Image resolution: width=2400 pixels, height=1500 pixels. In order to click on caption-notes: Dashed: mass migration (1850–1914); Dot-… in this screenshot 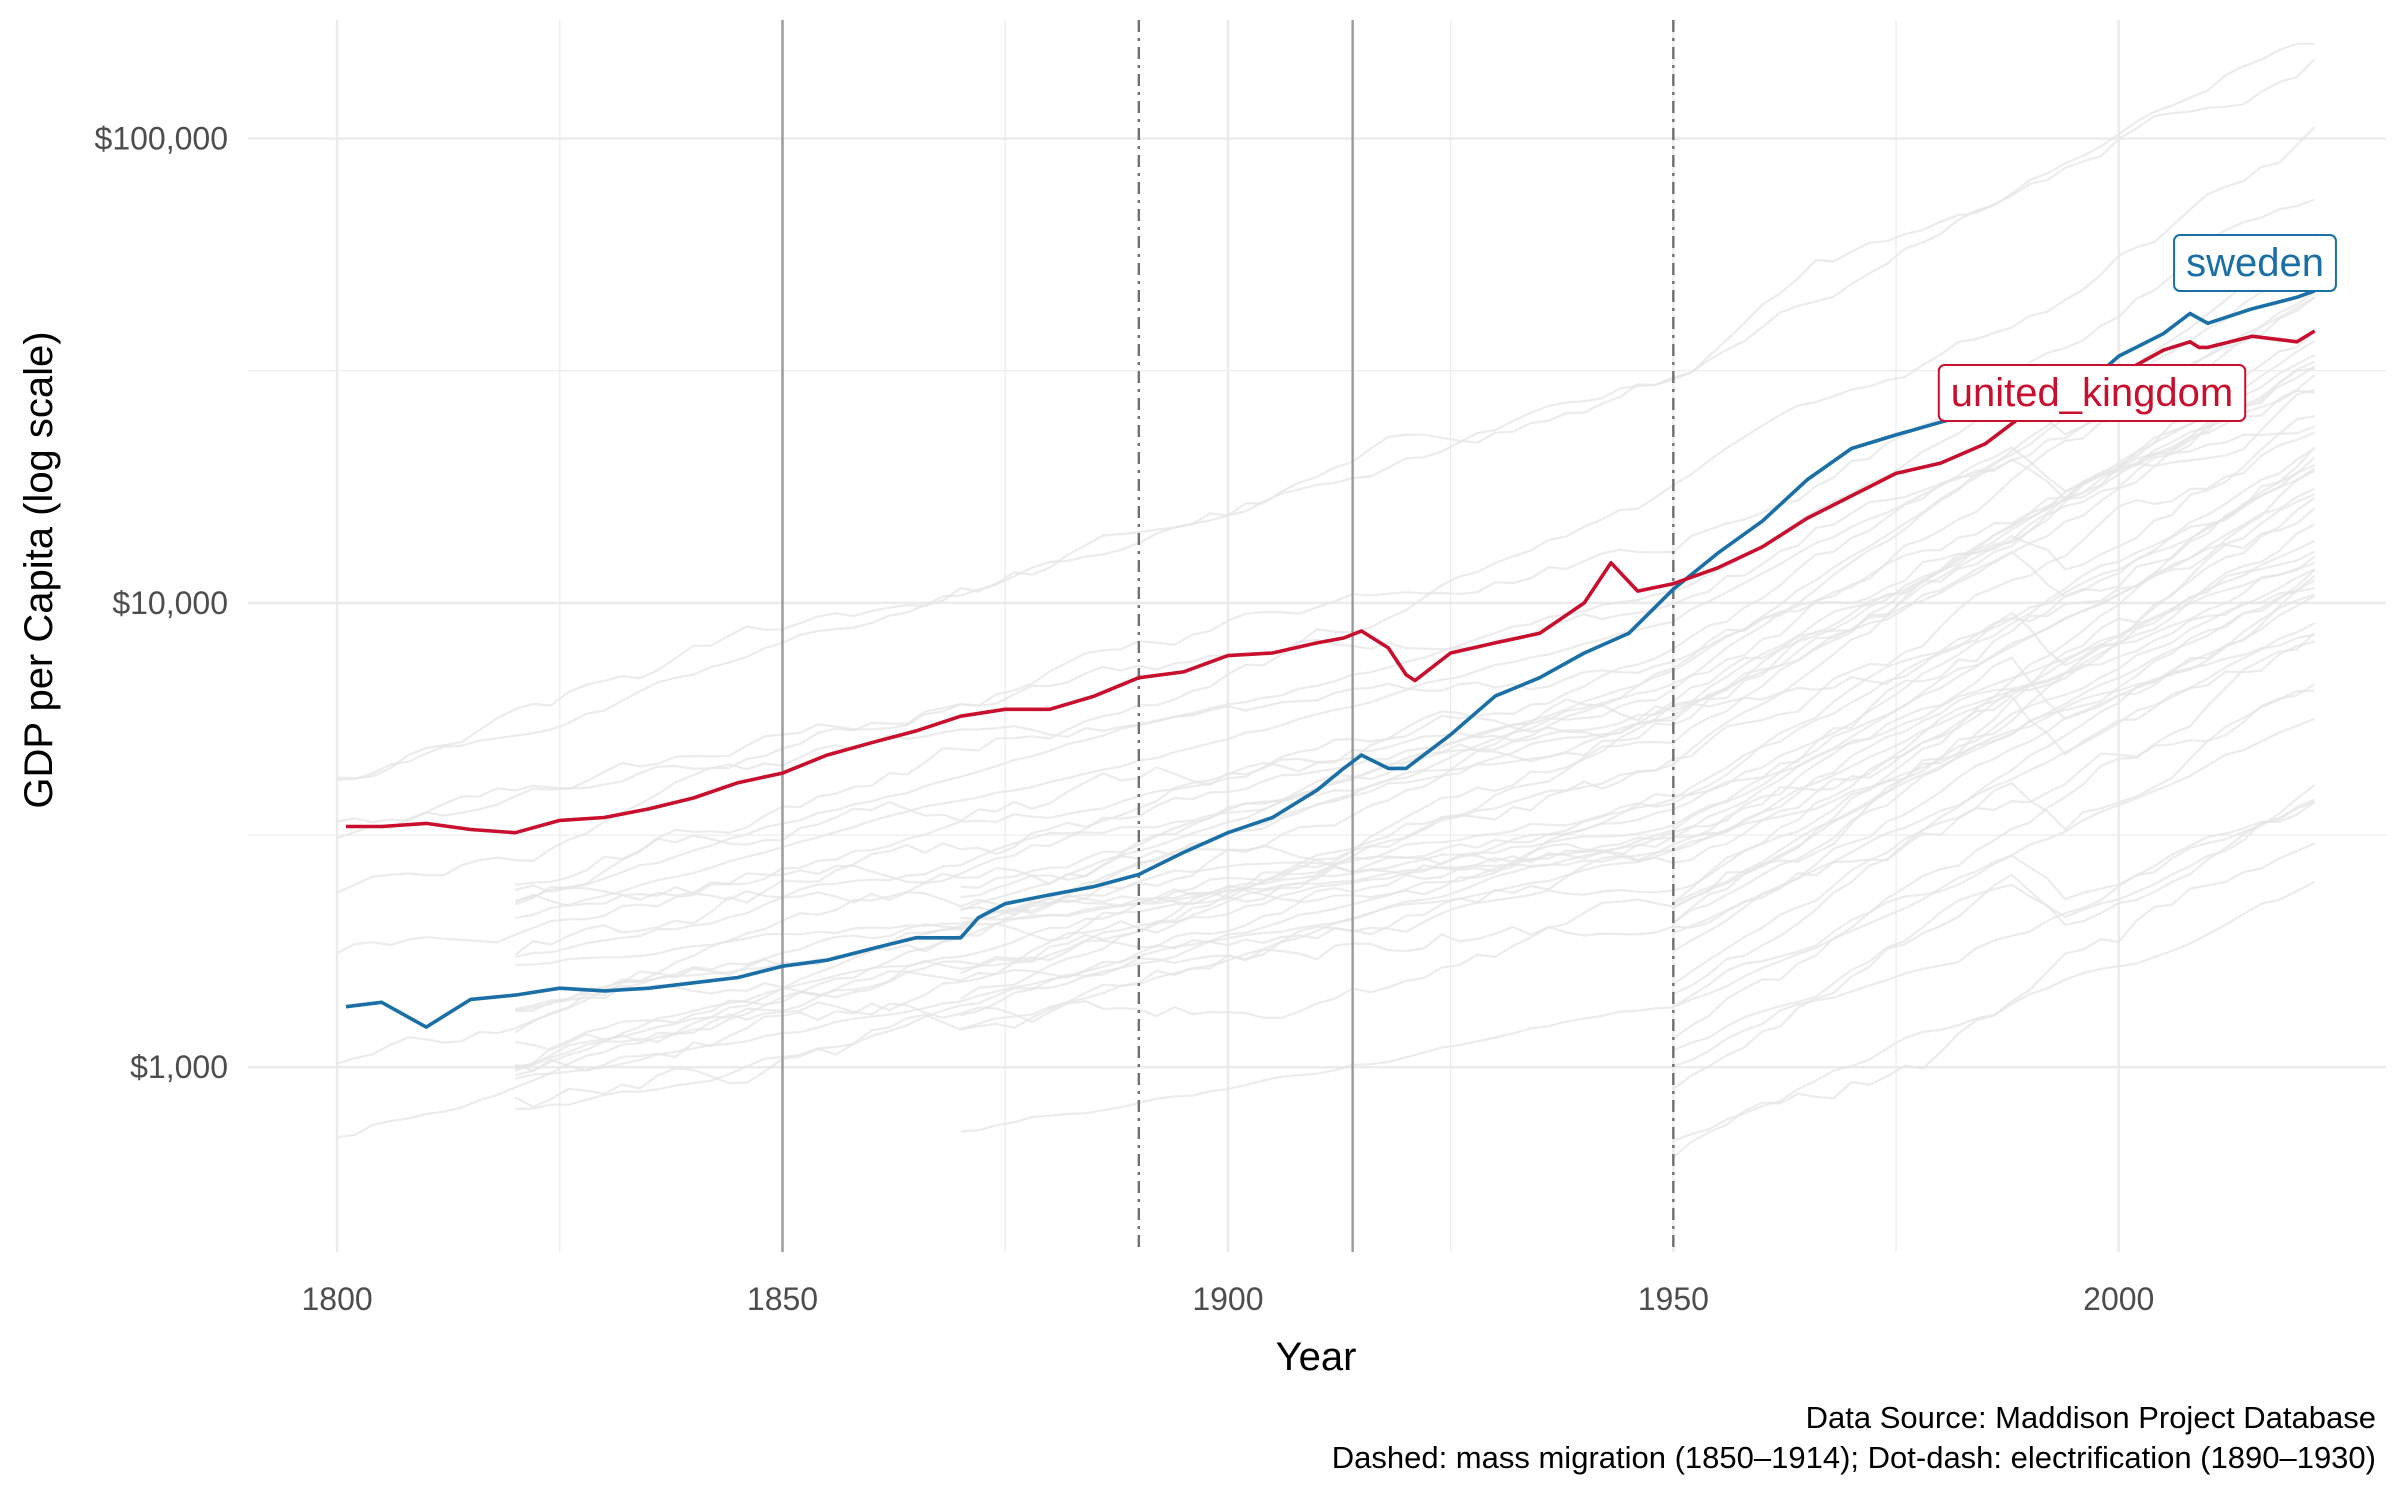, I will do `click(1854, 1457)`.